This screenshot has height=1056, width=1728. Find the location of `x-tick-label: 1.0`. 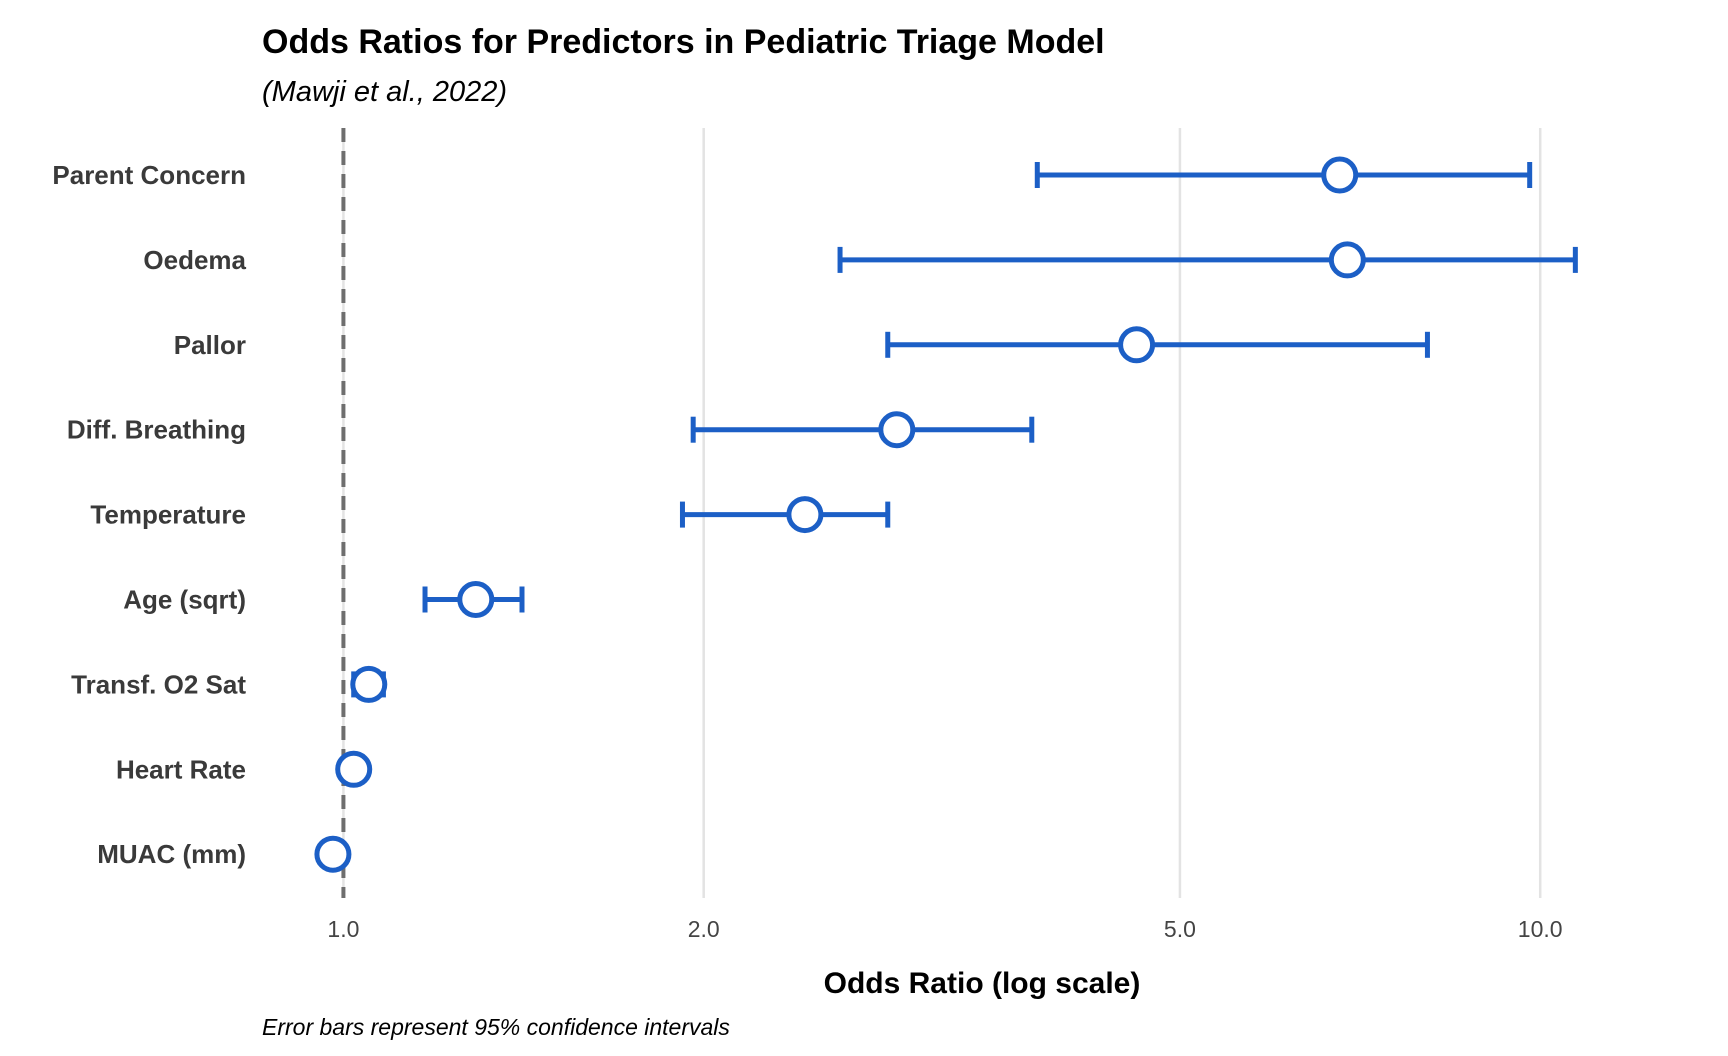

x-tick-label: 1.0 is located at coordinates (343, 929).